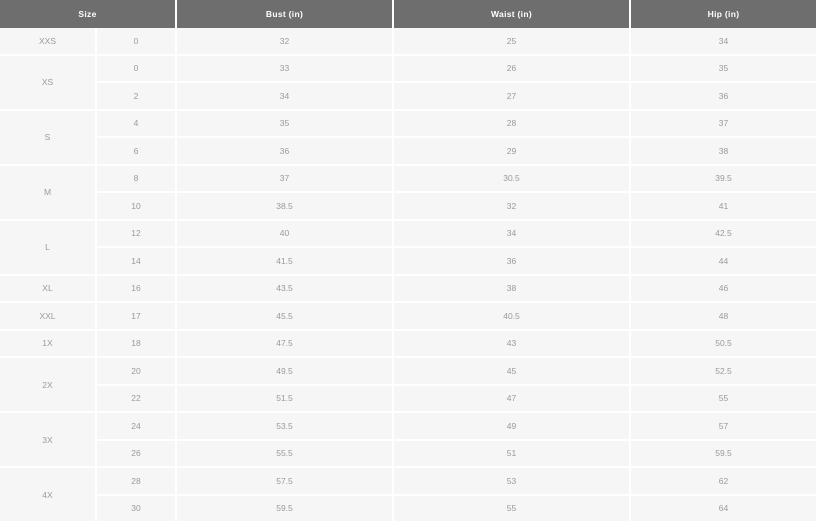 This screenshot has width=816, height=523. Describe the element at coordinates (285, 96) in the screenshot. I see `bust-measurement-cell: 34` at that location.